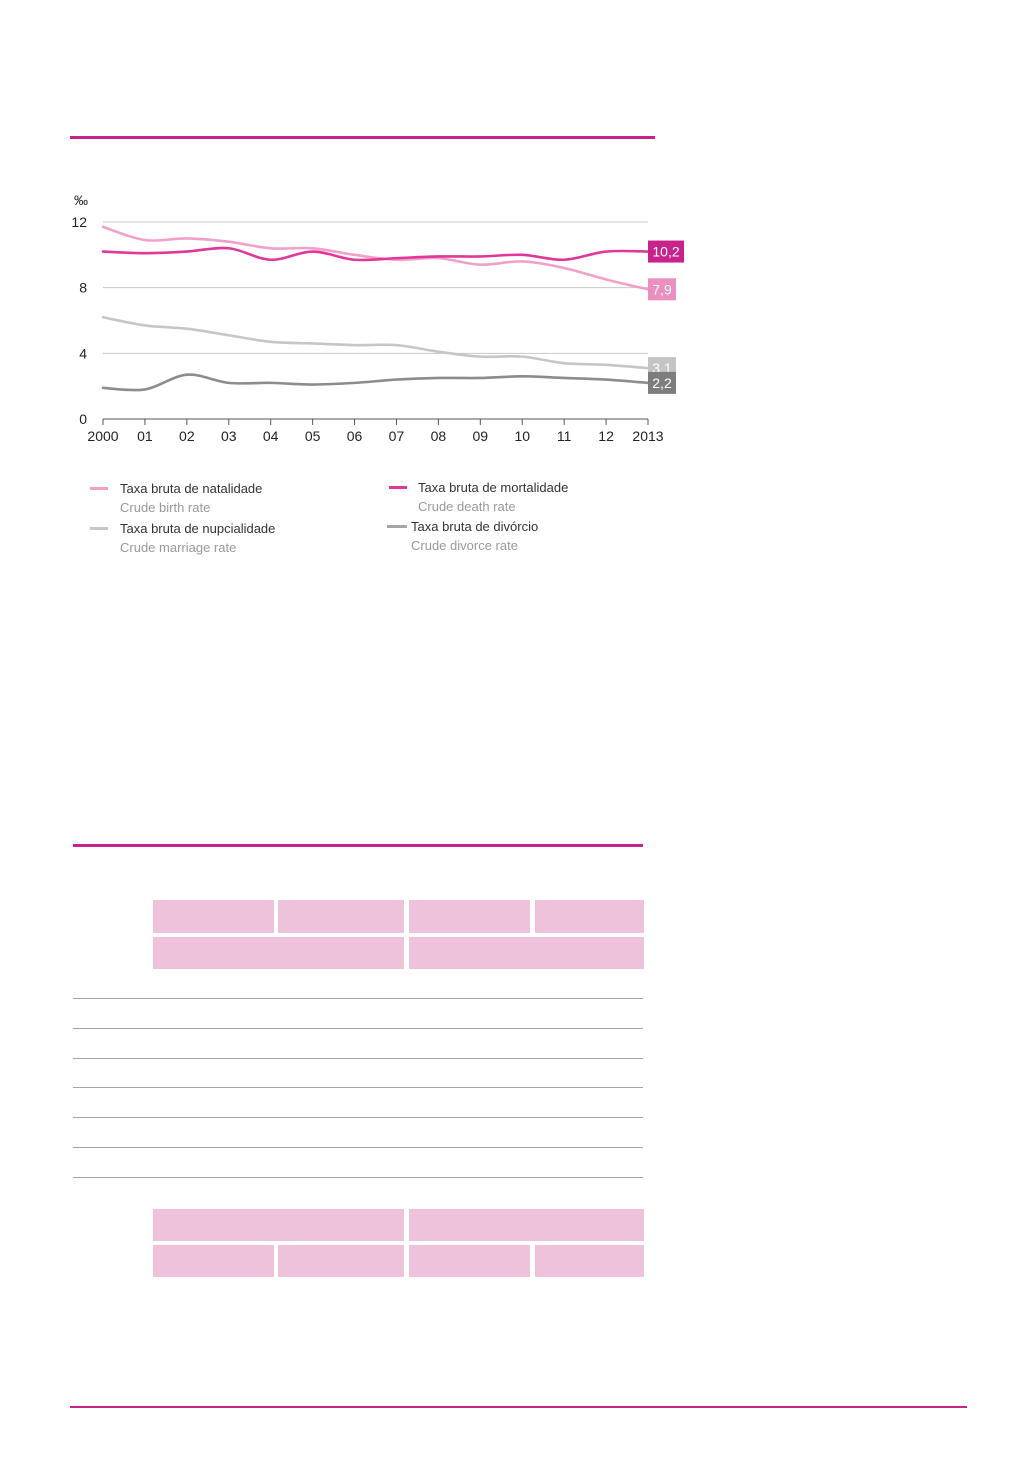  Describe the element at coordinates (83, 419) in the screenshot. I see `y-tick-label: 0` at that location.